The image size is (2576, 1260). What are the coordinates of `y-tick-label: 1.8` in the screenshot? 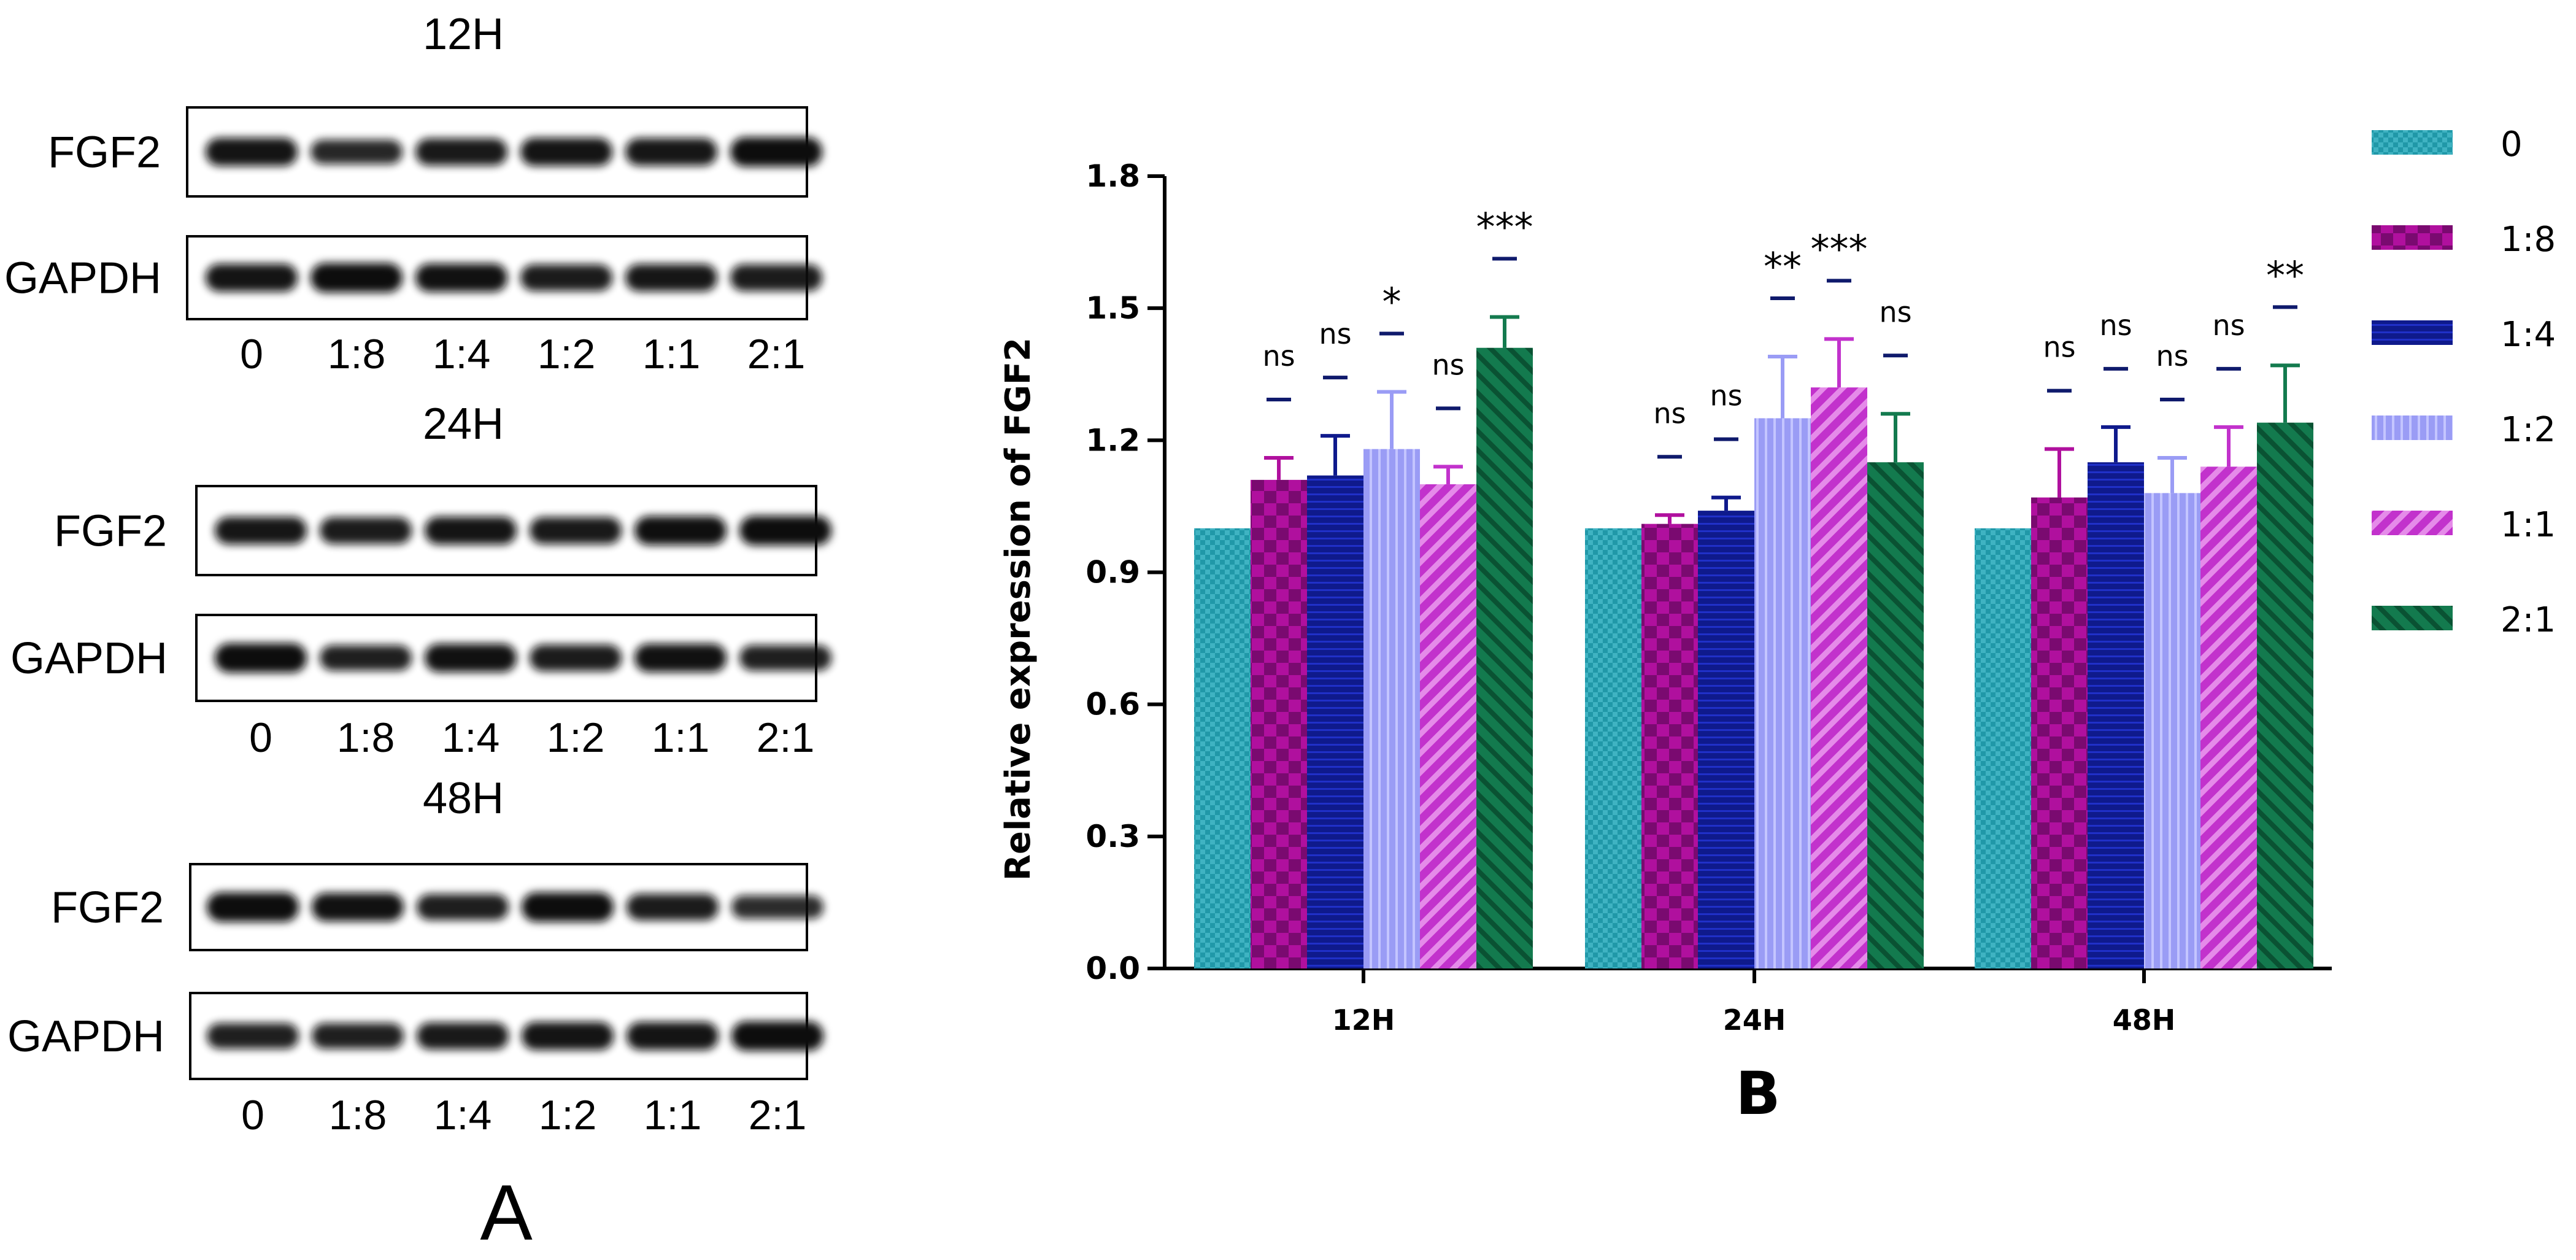 It's located at (1113, 176).